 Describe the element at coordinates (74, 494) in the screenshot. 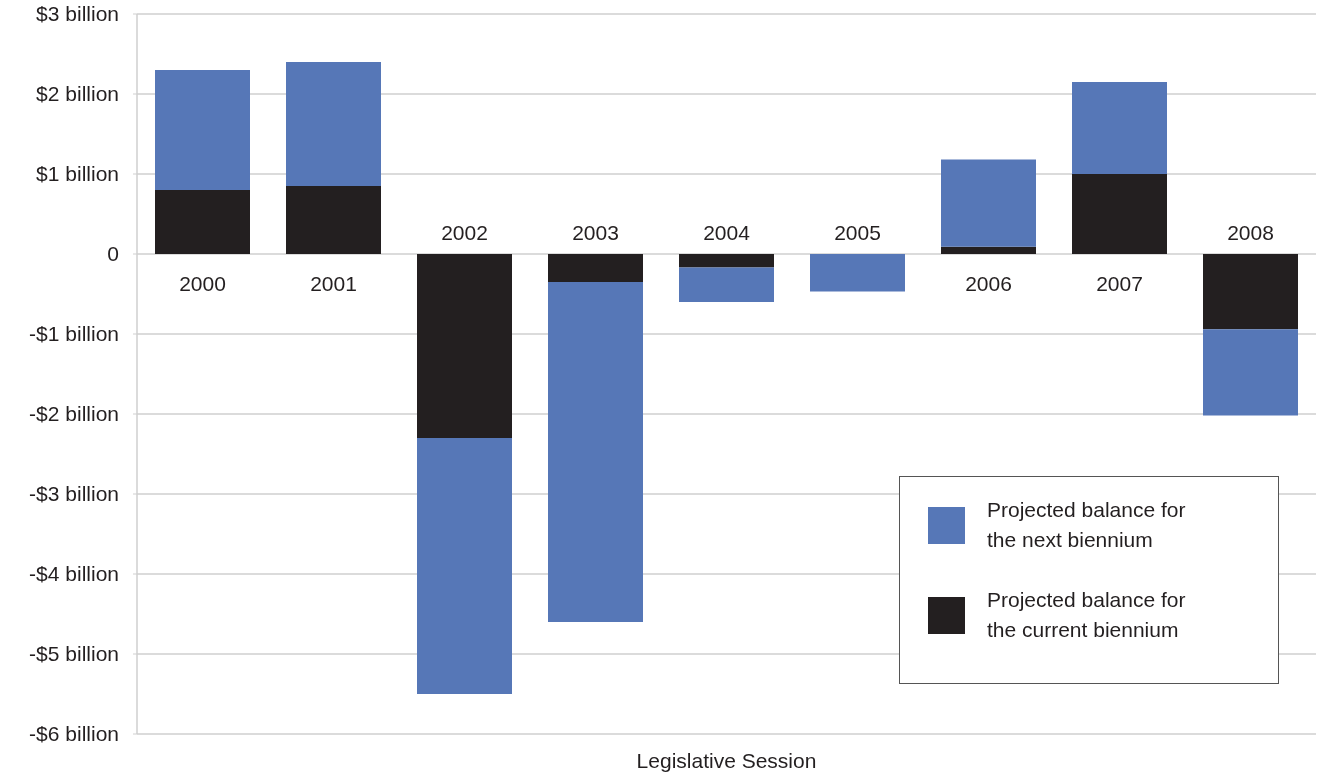

I see `y-tick-label: -$3 billion` at that location.